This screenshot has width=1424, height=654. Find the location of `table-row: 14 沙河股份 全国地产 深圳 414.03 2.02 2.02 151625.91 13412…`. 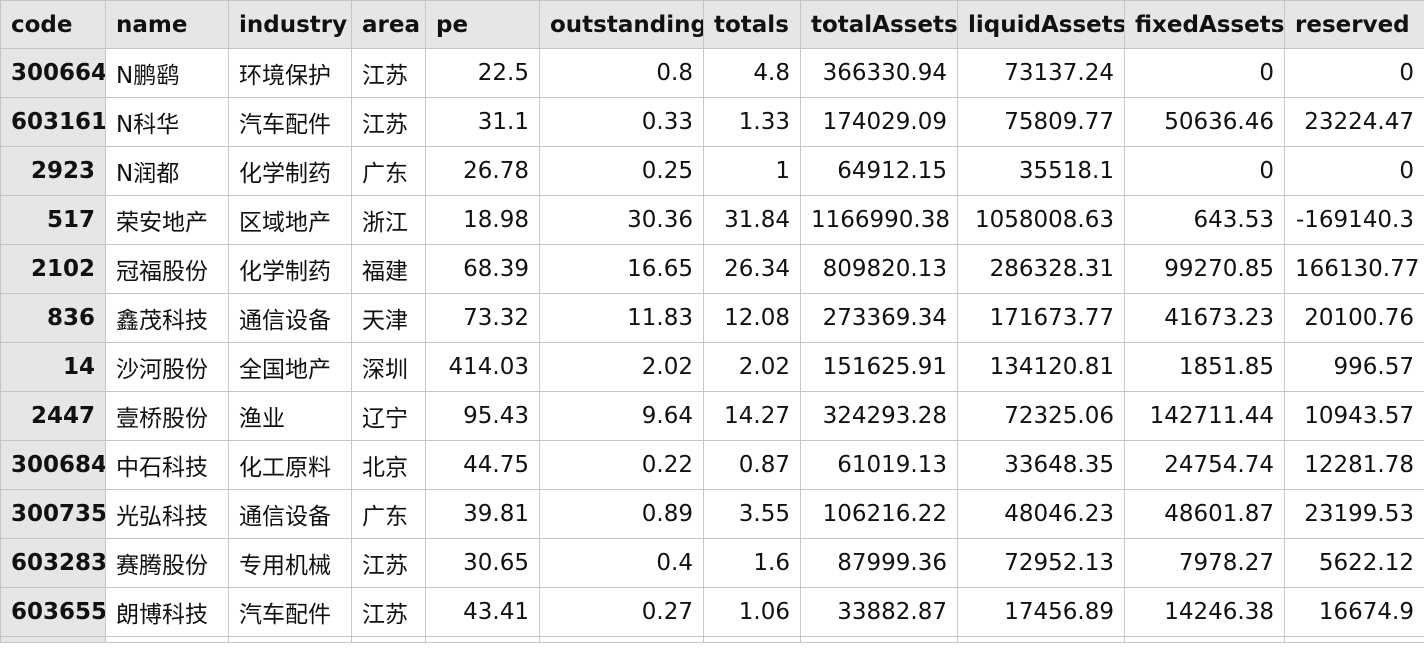

table-row: 14 沙河股份 全国地产 深圳 414.03 2.02 2.02 151625.91 13412… is located at coordinates (712, 367).